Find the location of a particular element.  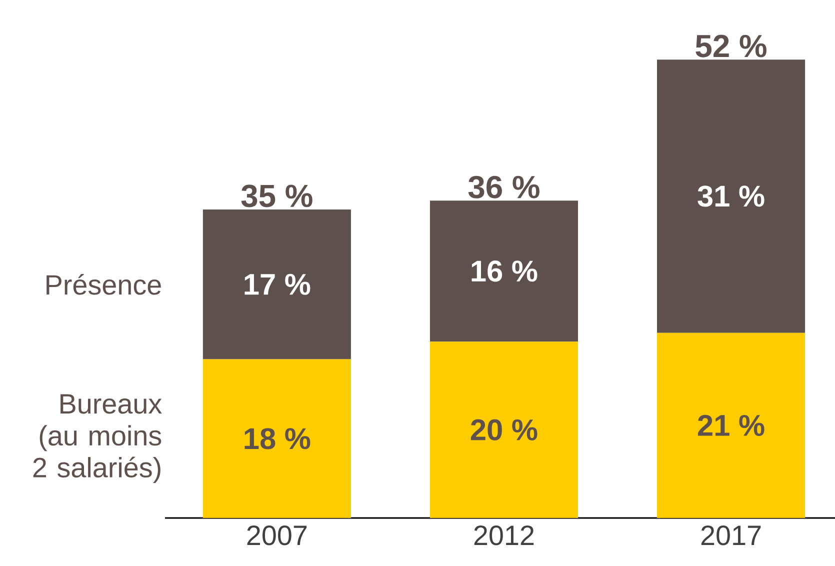

data-label: 16 % is located at coordinates (505, 271).